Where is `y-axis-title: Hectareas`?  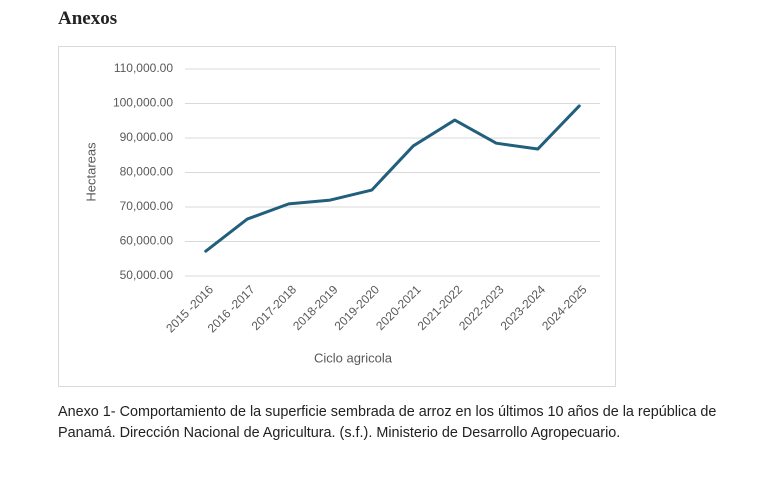 y-axis-title: Hectareas is located at coordinates (90, 172).